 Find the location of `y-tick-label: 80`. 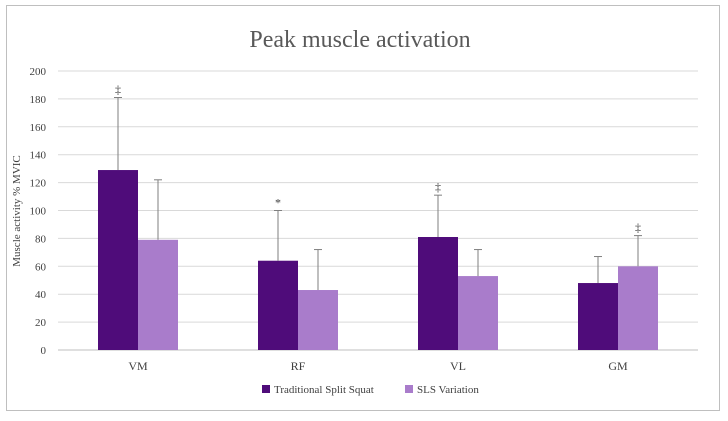

y-tick-label: 80 is located at coordinates (41, 239).